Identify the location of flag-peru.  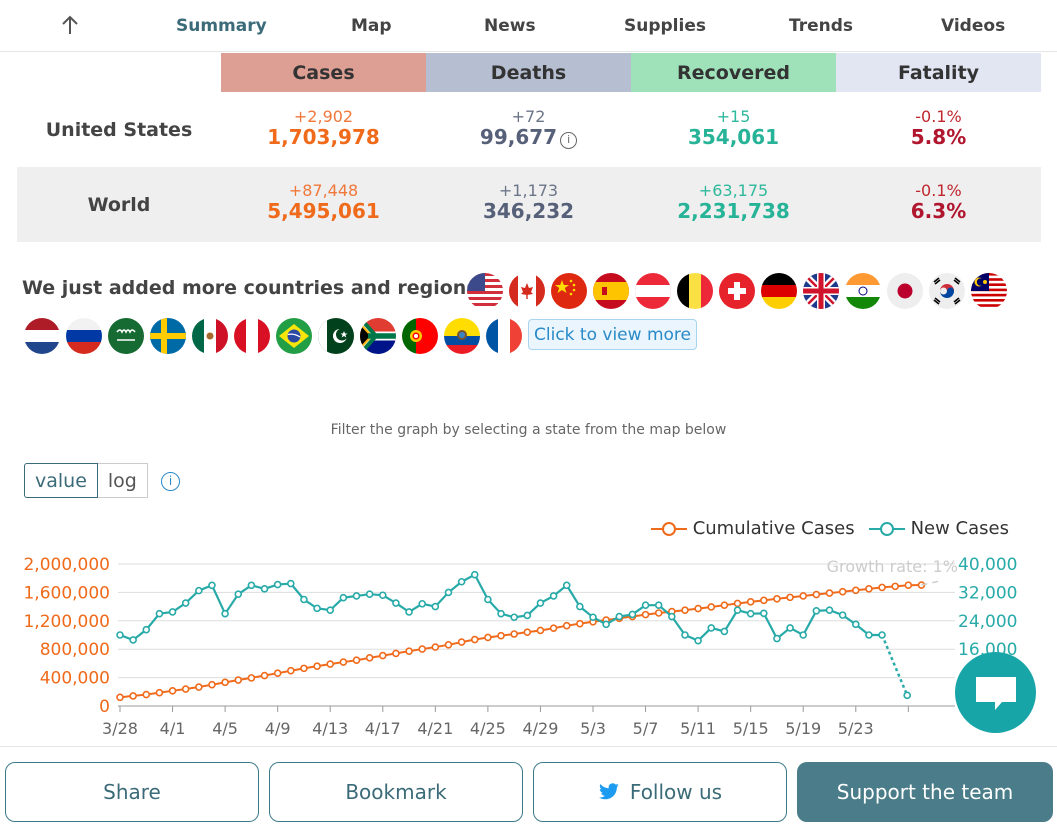
(252, 336).